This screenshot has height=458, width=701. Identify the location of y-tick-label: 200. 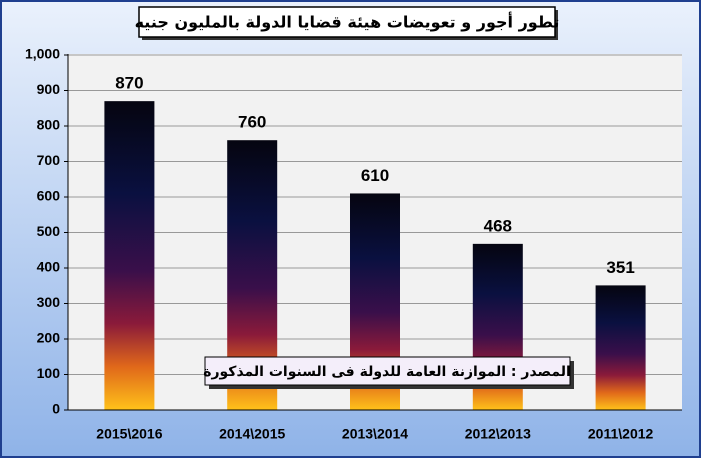
(49, 338).